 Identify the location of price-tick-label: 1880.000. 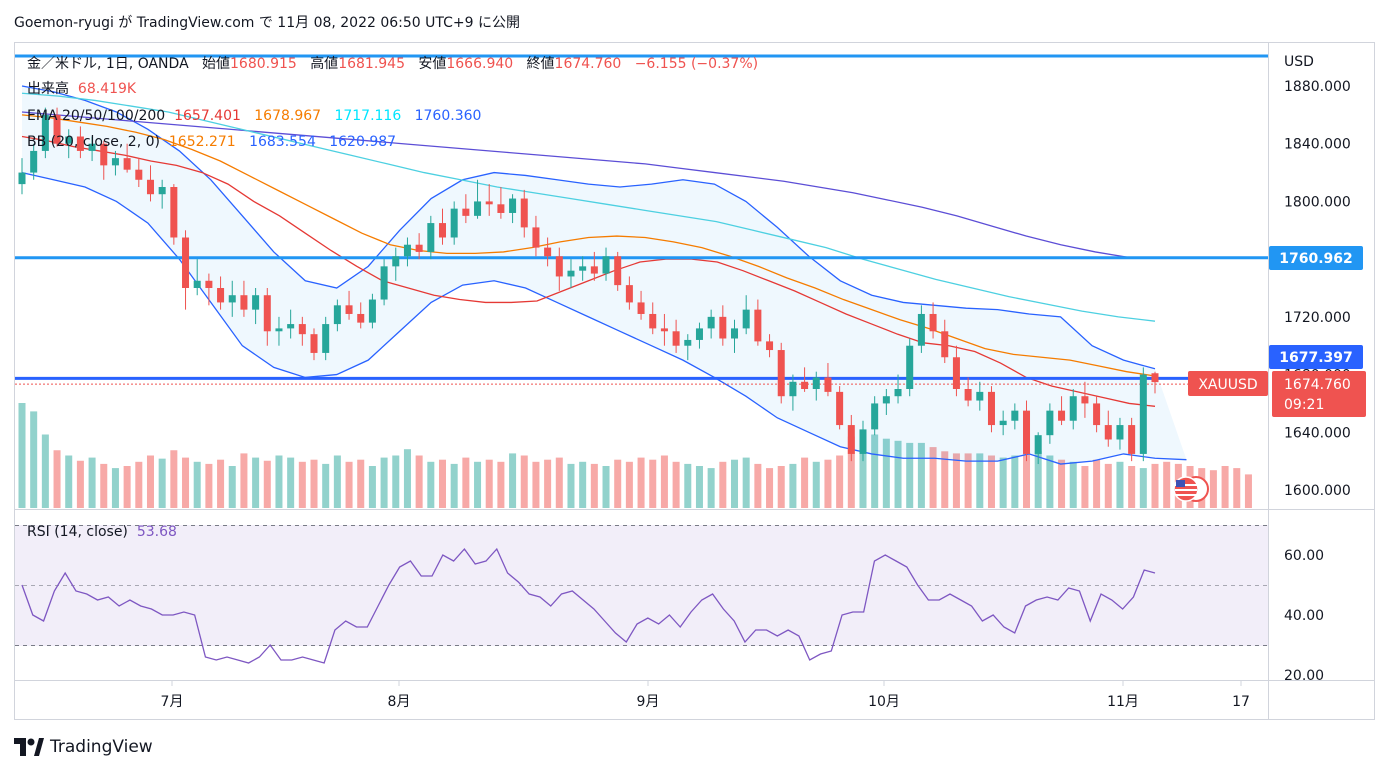
(1317, 87).